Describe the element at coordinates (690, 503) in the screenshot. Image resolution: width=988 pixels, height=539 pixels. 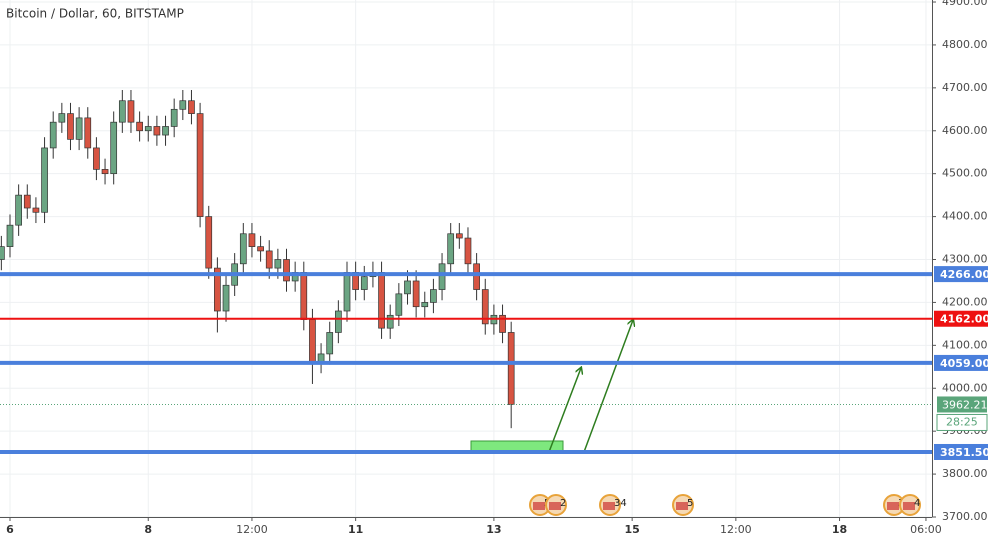
I see `event-count: 5` at that location.